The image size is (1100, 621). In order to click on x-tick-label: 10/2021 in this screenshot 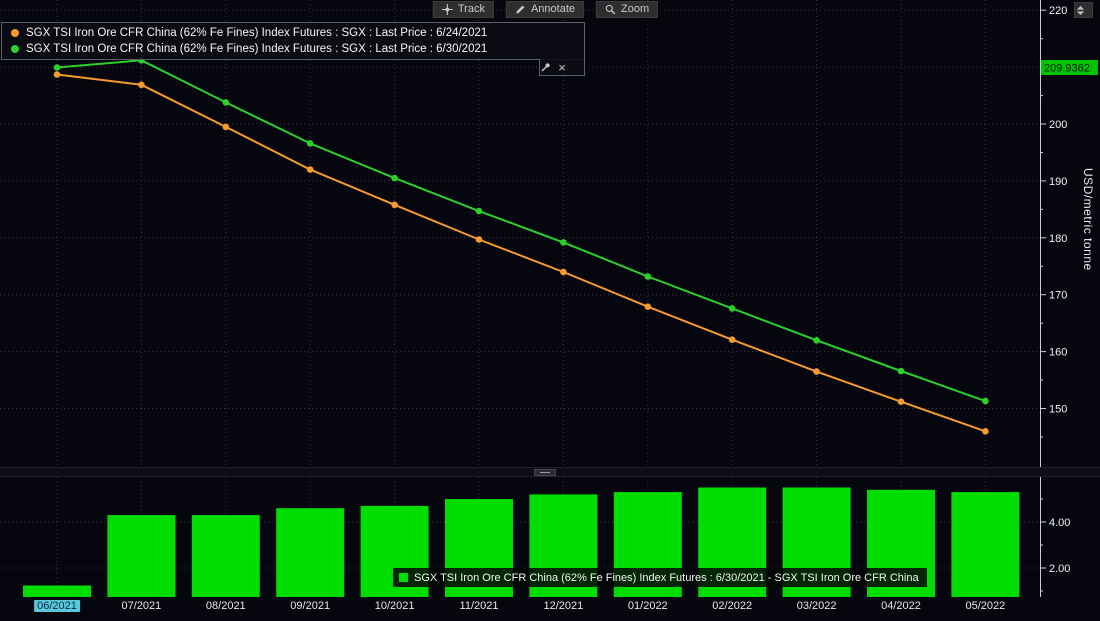, I will do `click(394, 606)`.